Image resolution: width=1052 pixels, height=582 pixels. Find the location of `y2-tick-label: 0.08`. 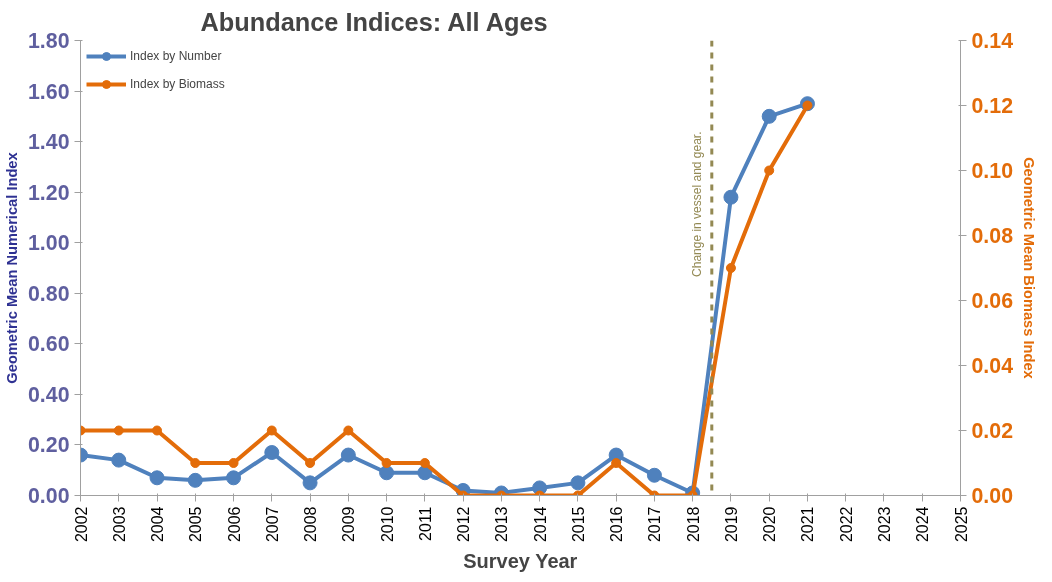

y2-tick-label: 0.08 is located at coordinates (992, 236).